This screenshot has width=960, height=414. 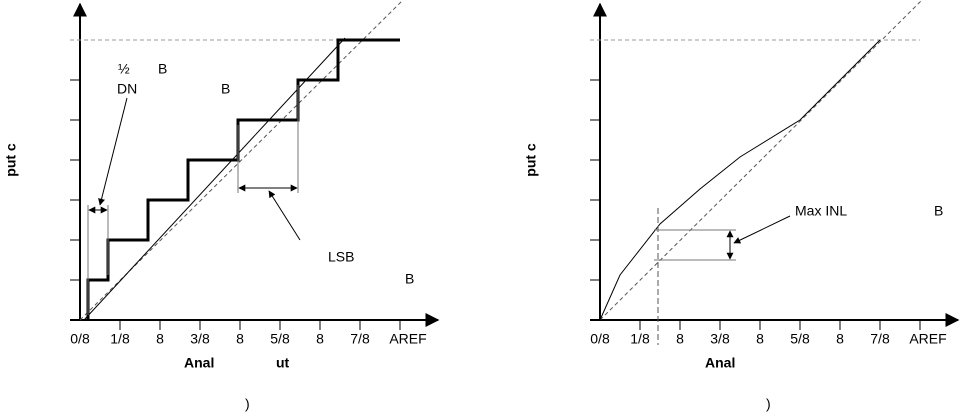 I want to click on x-axis-label: ut, so click(x=283, y=363).